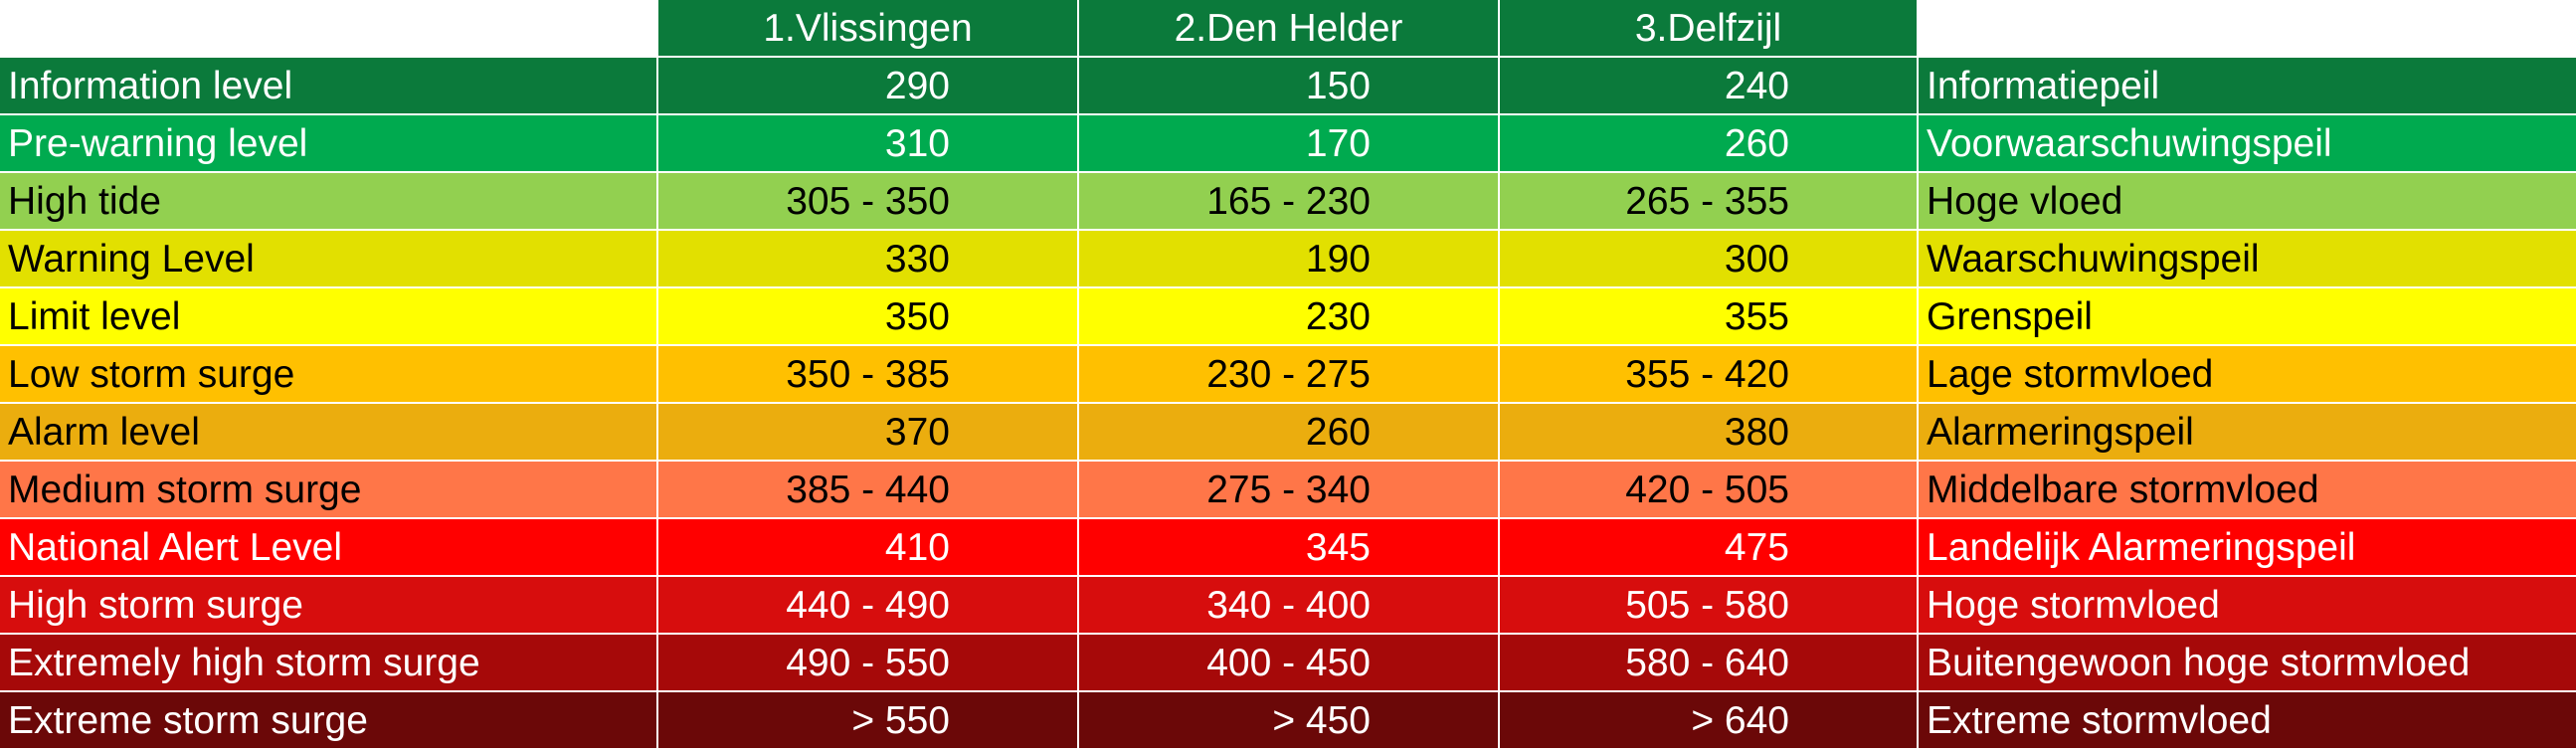  Describe the element at coordinates (2247, 317) in the screenshot. I see `level-name-nl: Grenspeil` at that location.